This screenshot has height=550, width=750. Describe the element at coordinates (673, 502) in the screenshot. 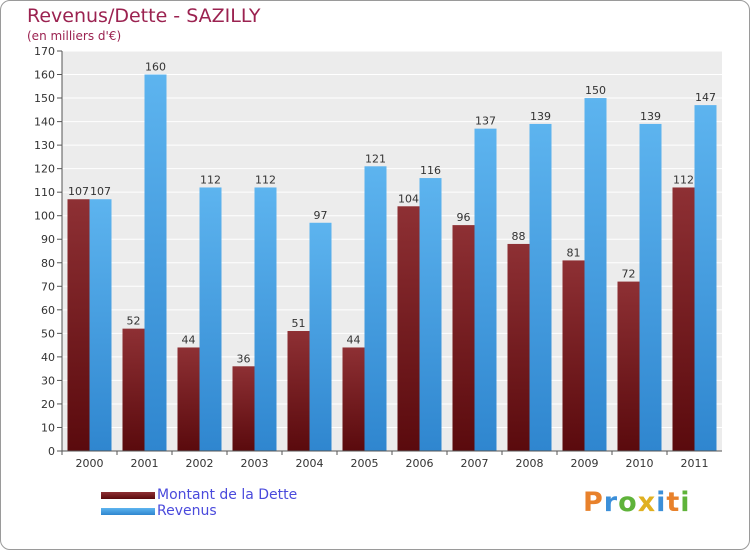

I see `proxiti-logo-letter: t` at that location.